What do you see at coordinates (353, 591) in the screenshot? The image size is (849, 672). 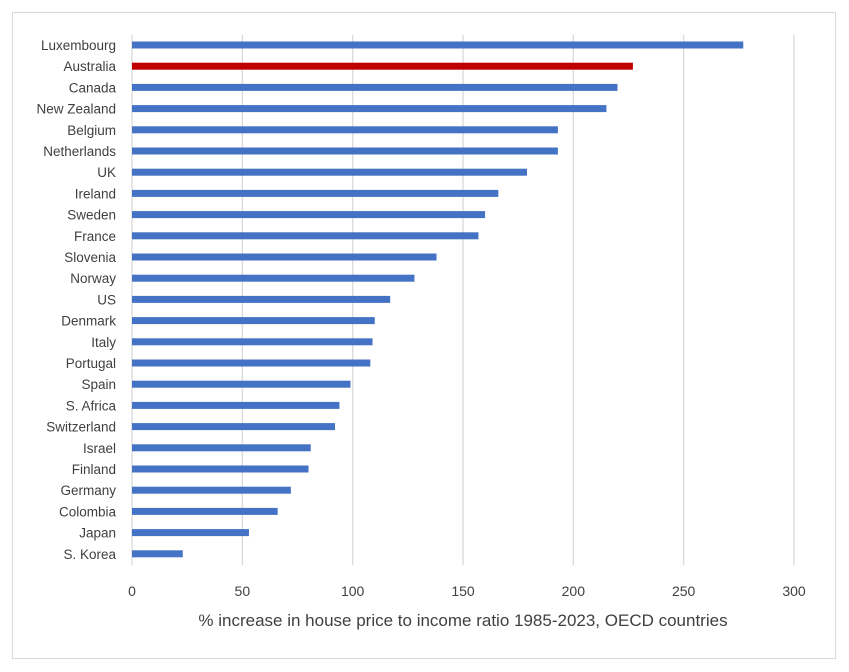 I see `x-tick-label: 100` at bounding box center [353, 591].